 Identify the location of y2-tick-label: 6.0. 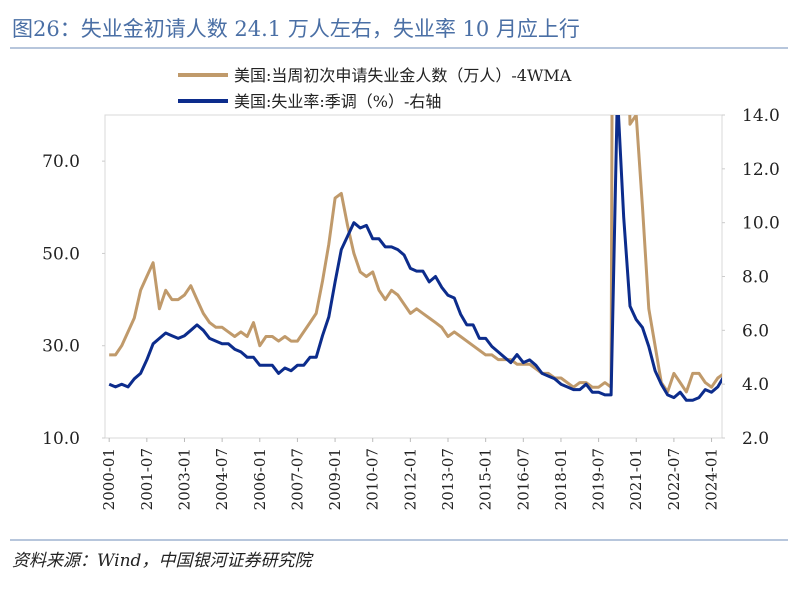
(755, 331).